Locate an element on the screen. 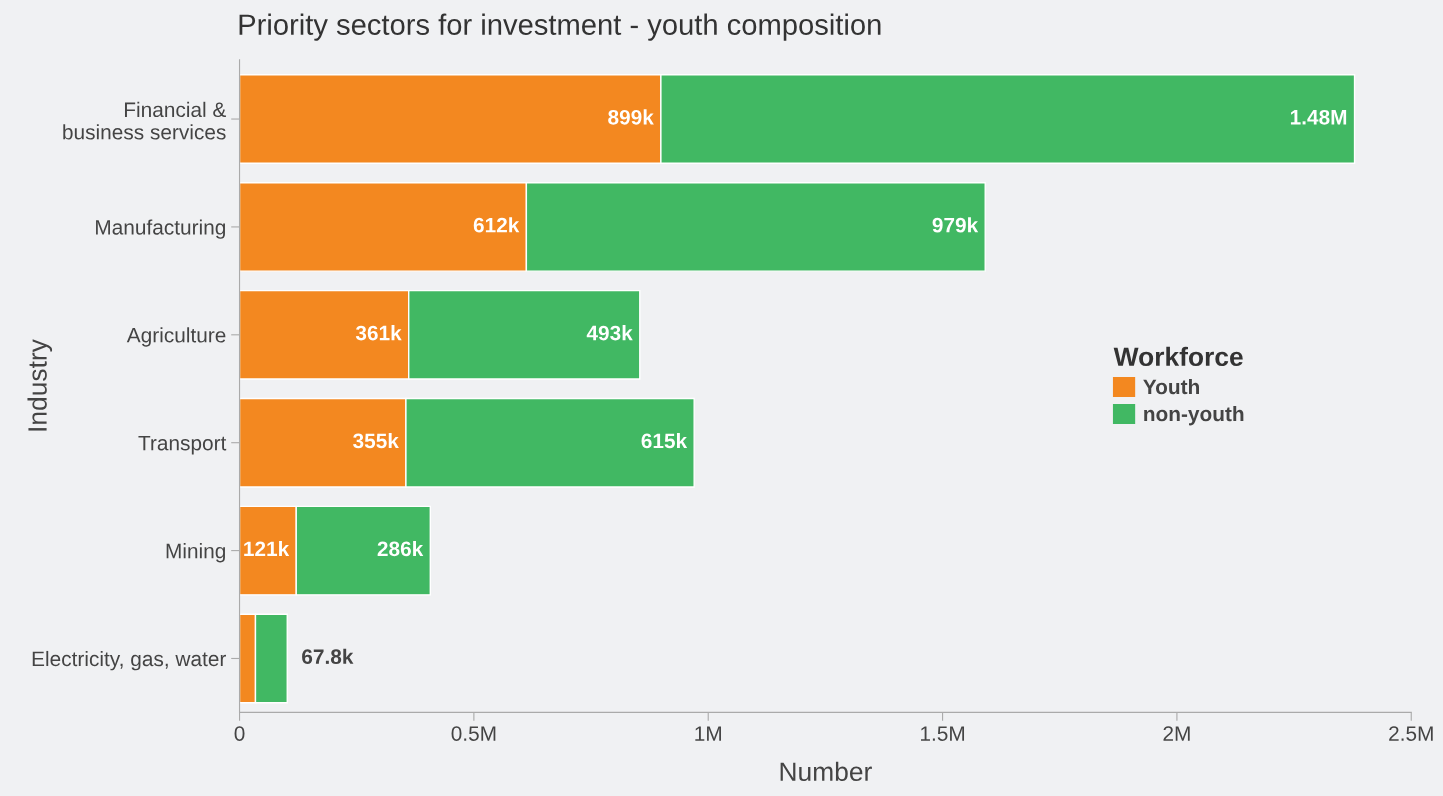 This screenshot has width=1443, height=796. x-tick-label: 0 is located at coordinates (239, 733).